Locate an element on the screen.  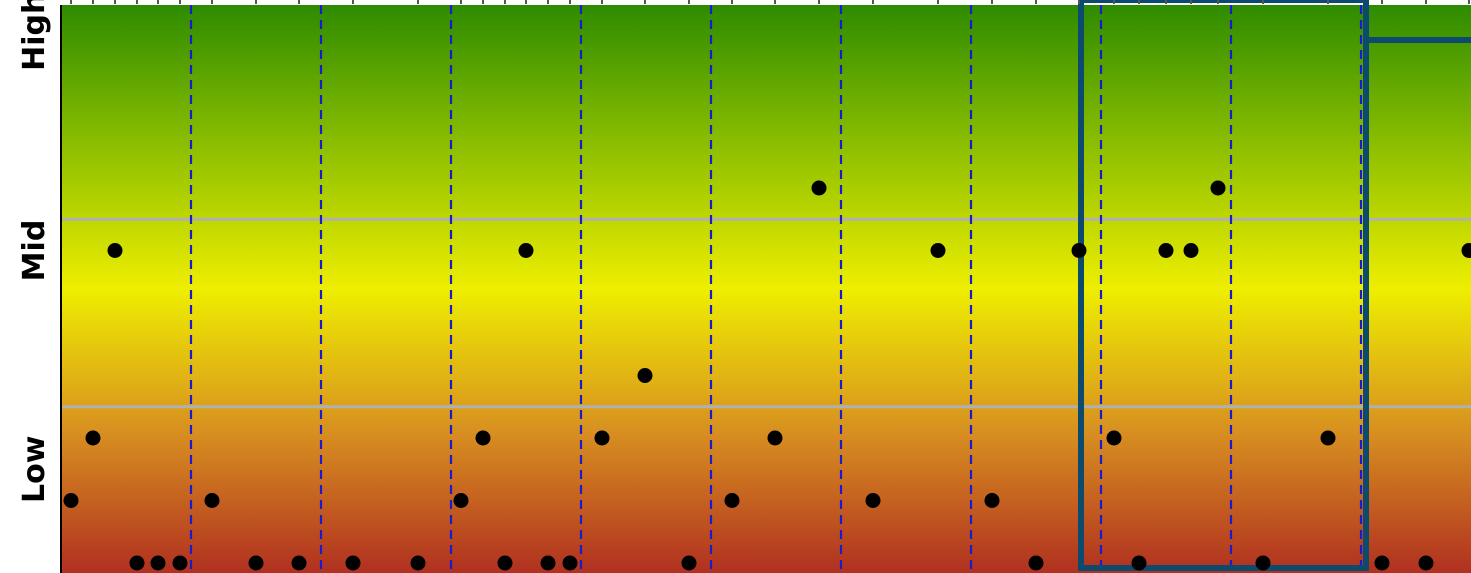
y-tick-label-mid: Mid is located at coordinates (34, 251).